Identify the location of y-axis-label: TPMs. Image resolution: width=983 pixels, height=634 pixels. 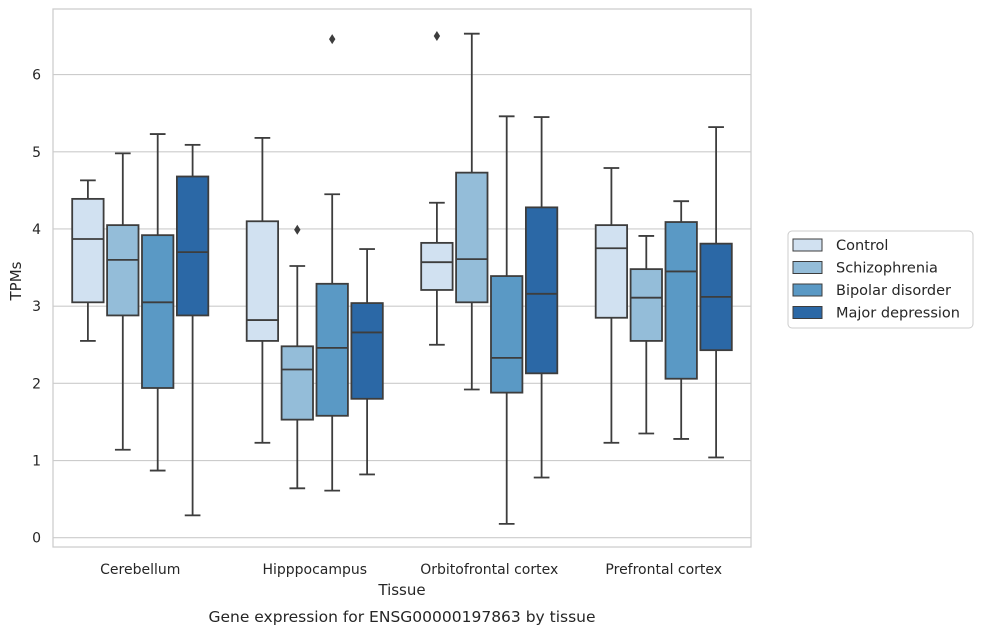
(16, 281).